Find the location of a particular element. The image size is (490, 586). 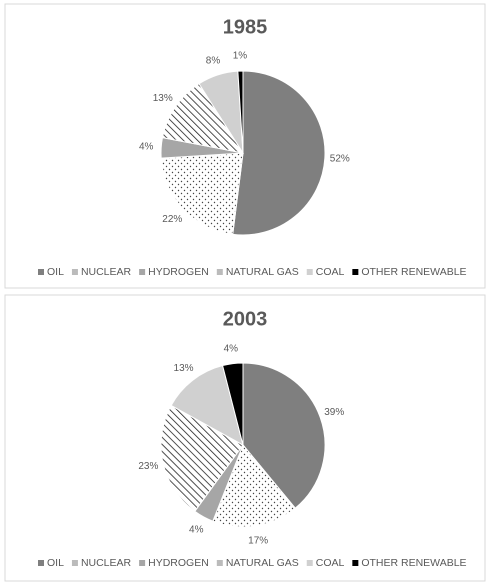

data-label: 52% is located at coordinates (340, 159).